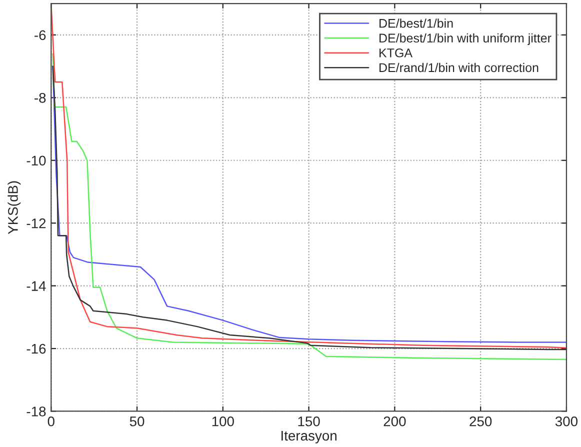 The width and height of the screenshot is (581, 447). I want to click on x-tick-label: 150, so click(309, 421).